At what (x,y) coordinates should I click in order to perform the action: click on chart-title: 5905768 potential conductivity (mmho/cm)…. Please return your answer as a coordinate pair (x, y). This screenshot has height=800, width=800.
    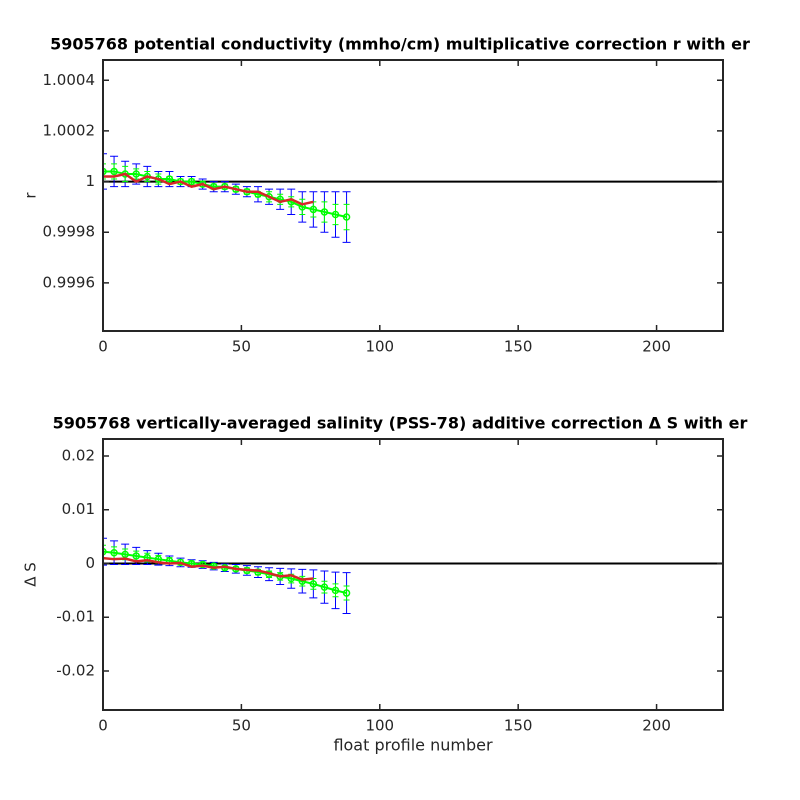
    Looking at the image, I should click on (400, 44).